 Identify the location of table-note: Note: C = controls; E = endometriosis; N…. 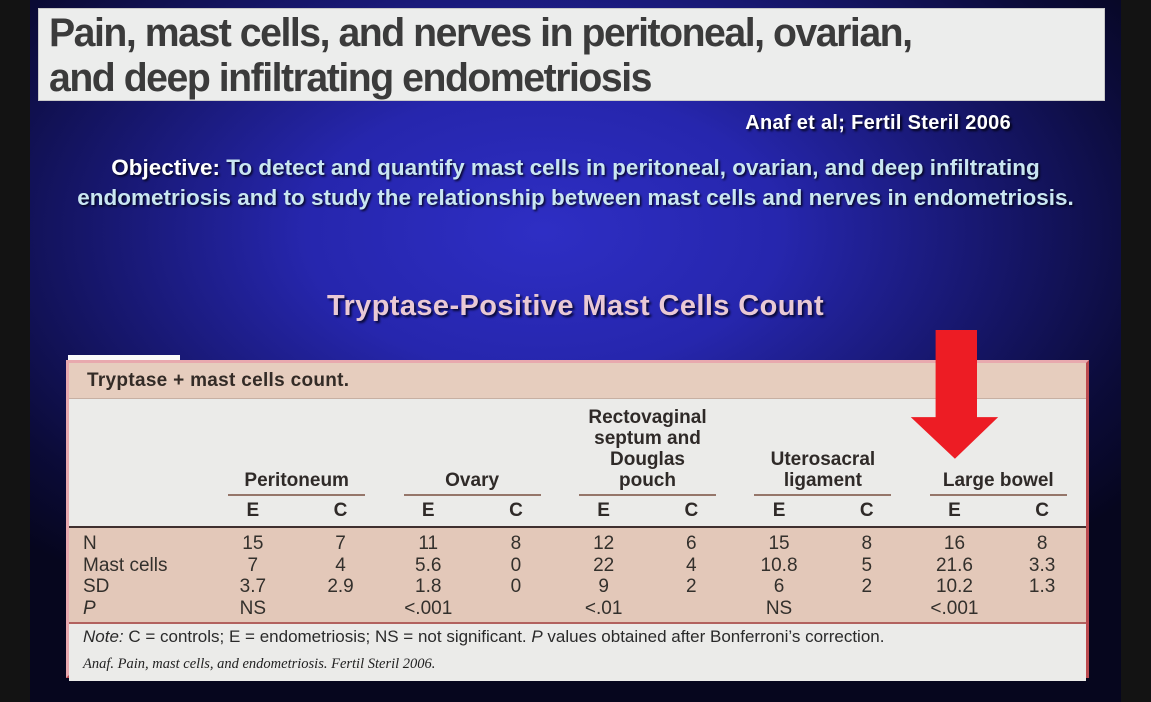
(577, 635).